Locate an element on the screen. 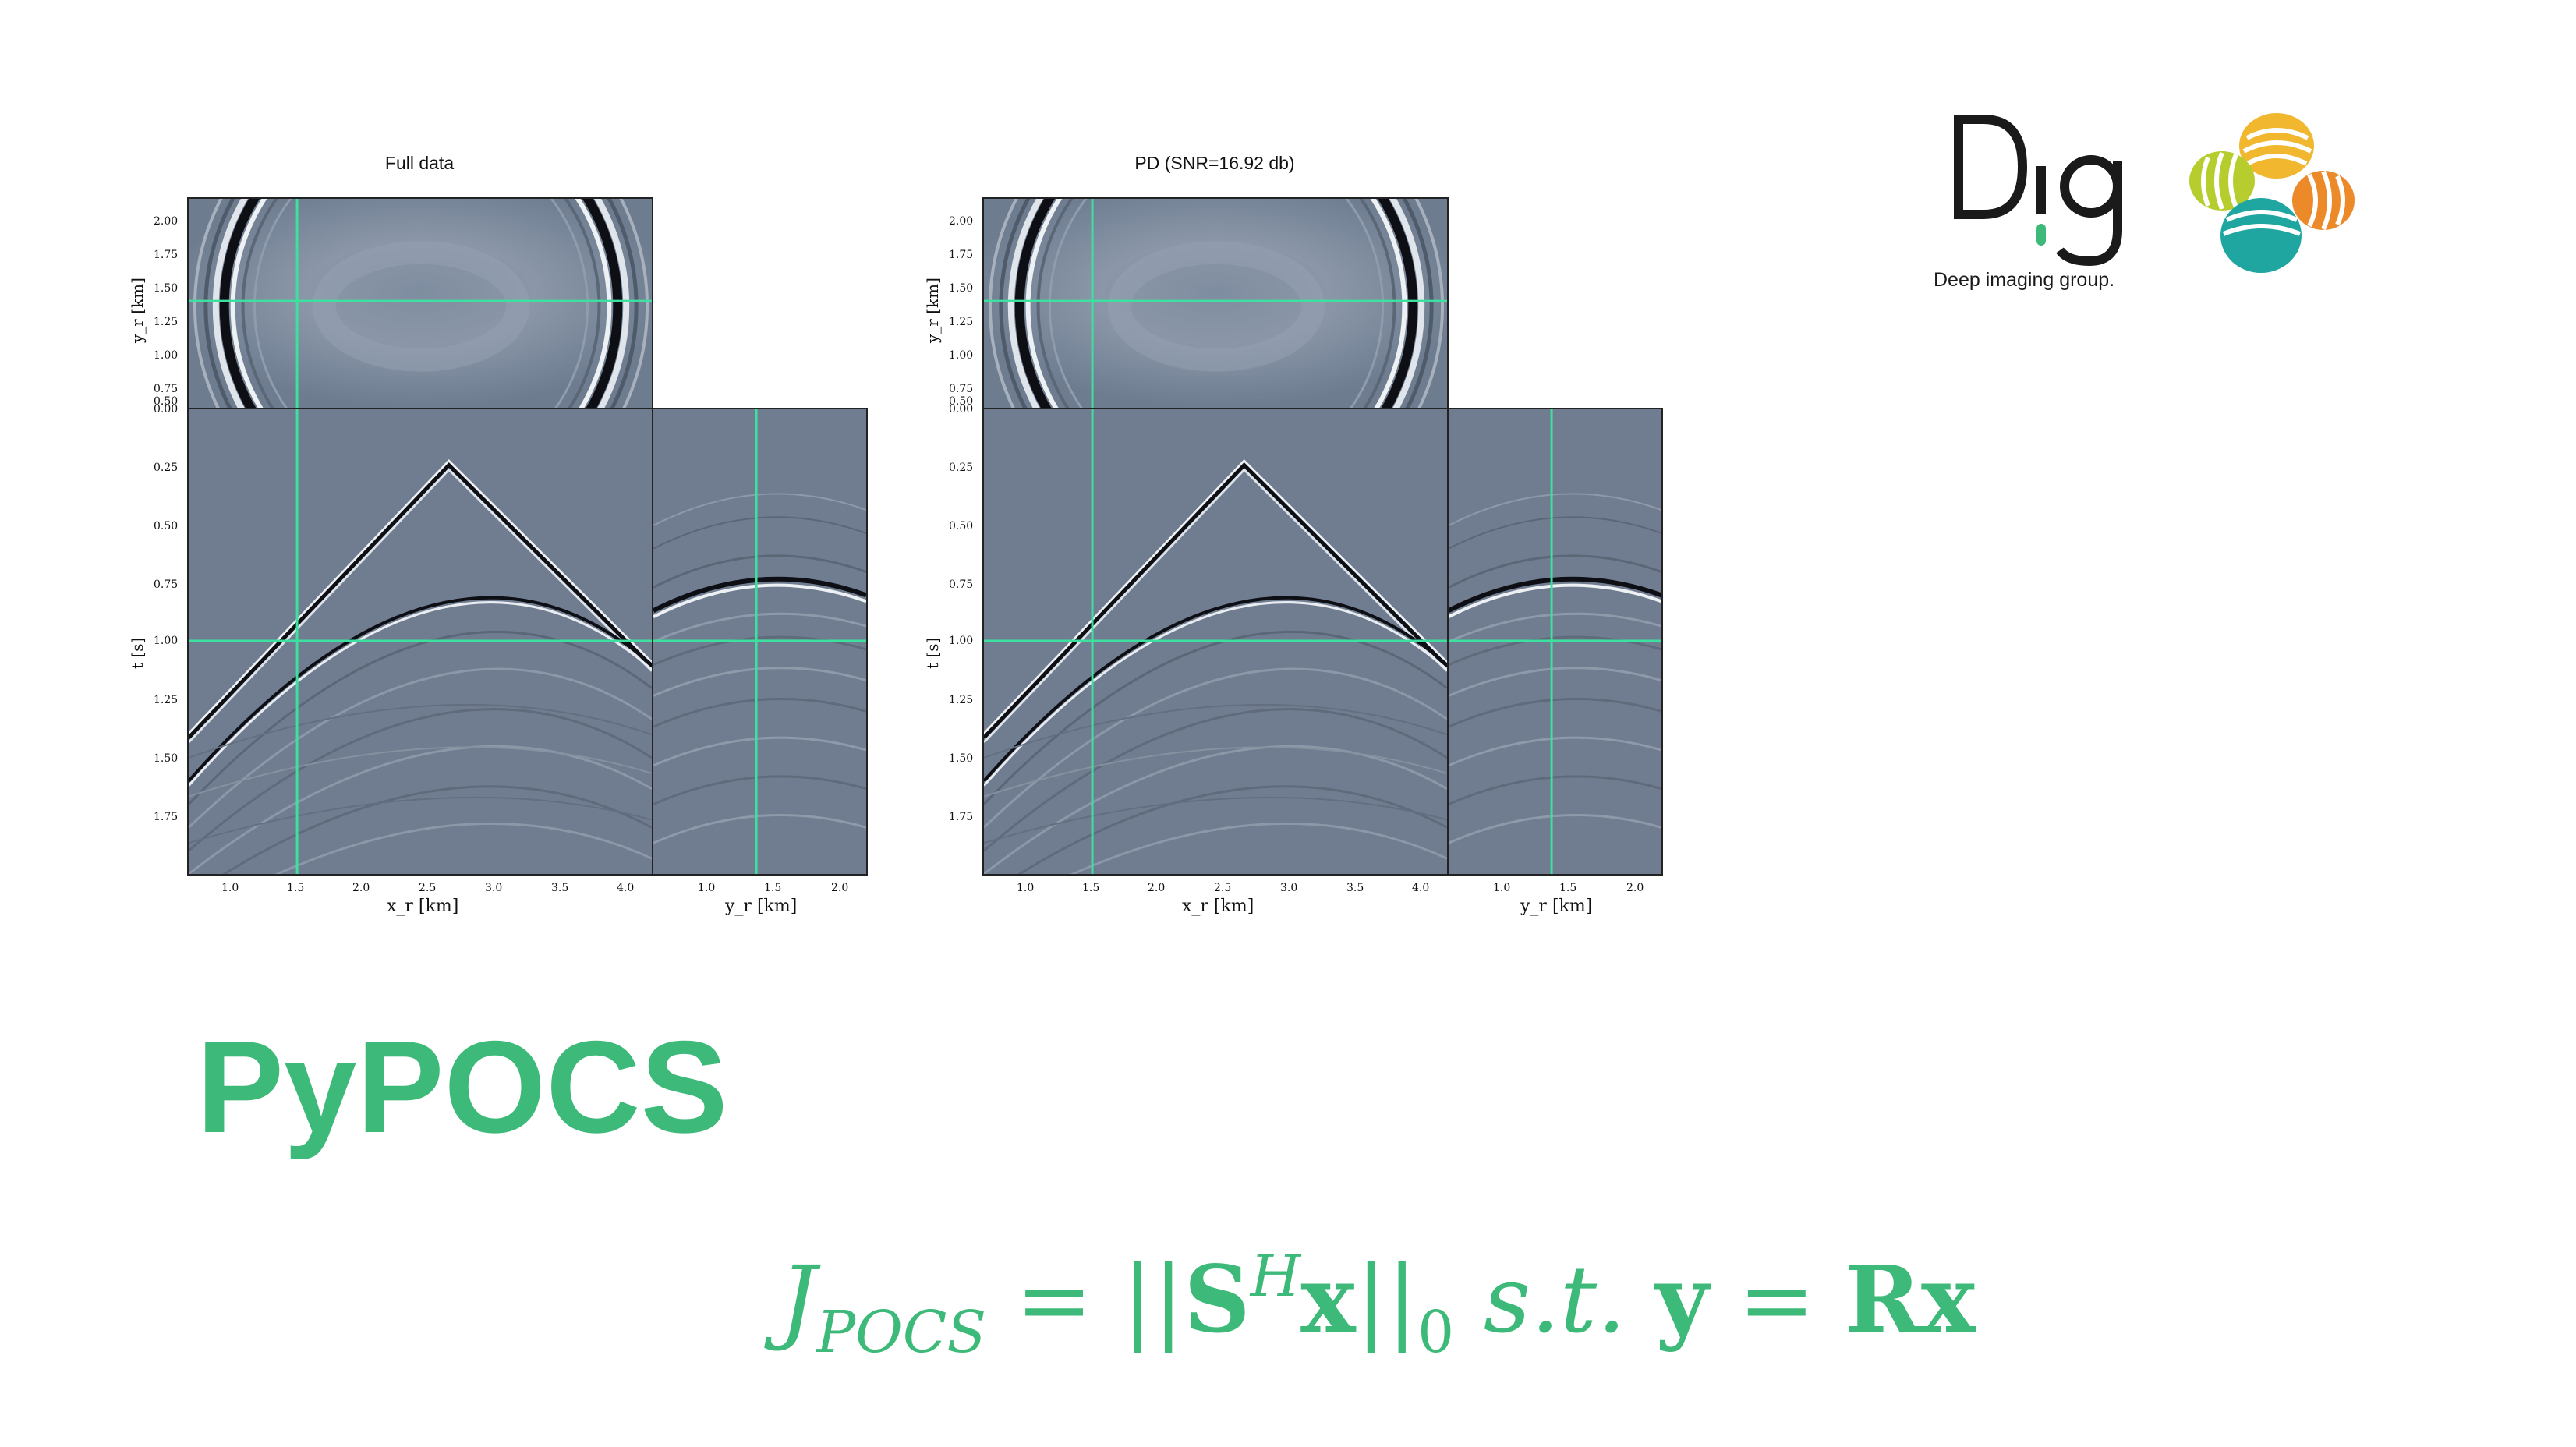  formula-x: x is located at coordinates (1328, 1299).